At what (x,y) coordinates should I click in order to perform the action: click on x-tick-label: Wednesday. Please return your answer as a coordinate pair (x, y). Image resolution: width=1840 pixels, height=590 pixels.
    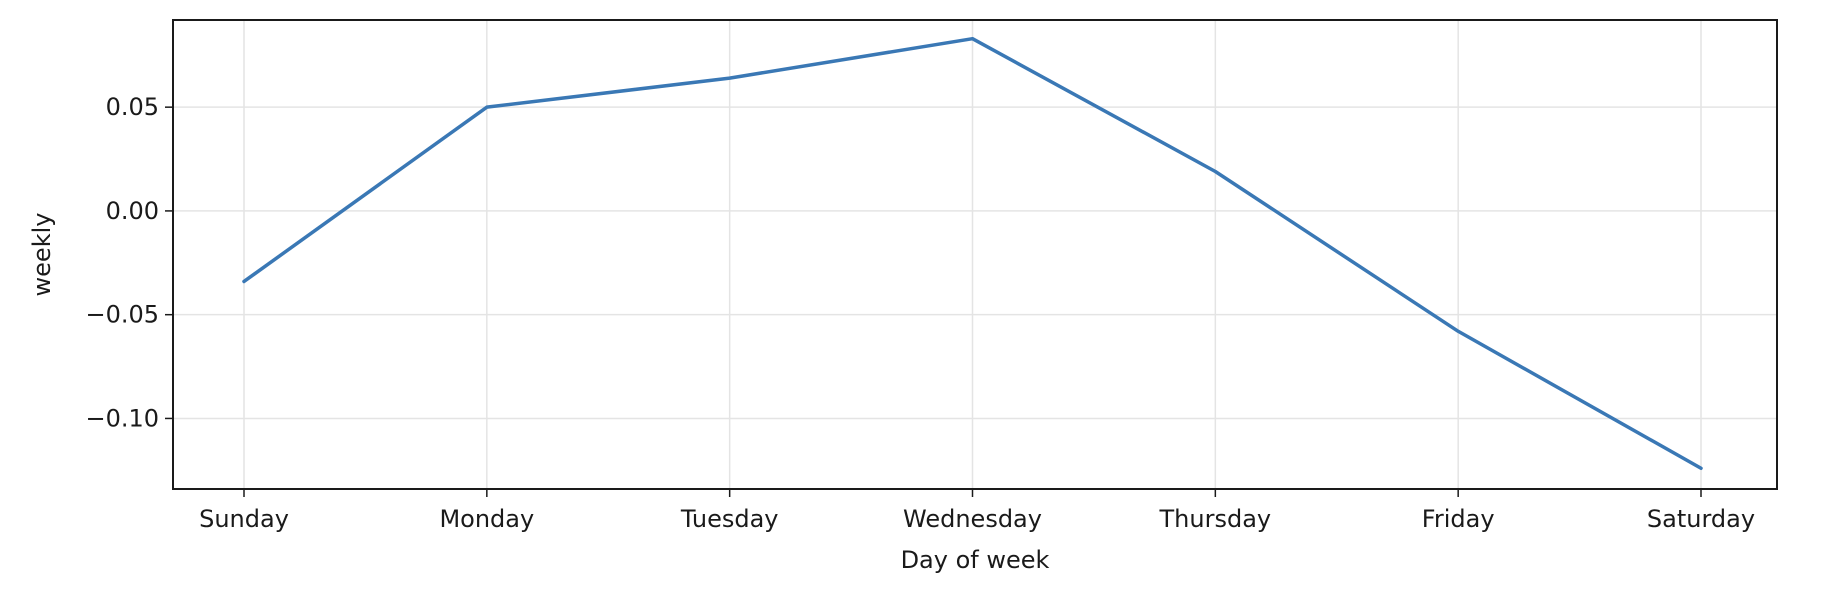
    Looking at the image, I should click on (972, 519).